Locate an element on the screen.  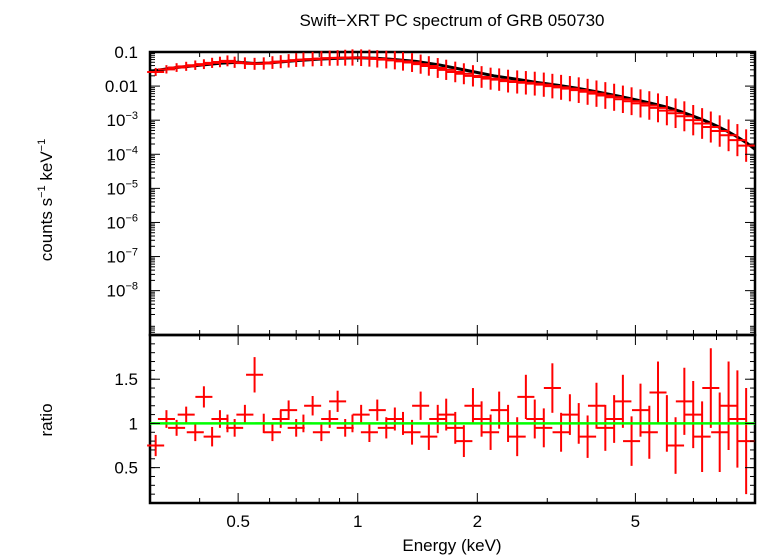
x-tick-label: 2 is located at coordinates (477, 521).